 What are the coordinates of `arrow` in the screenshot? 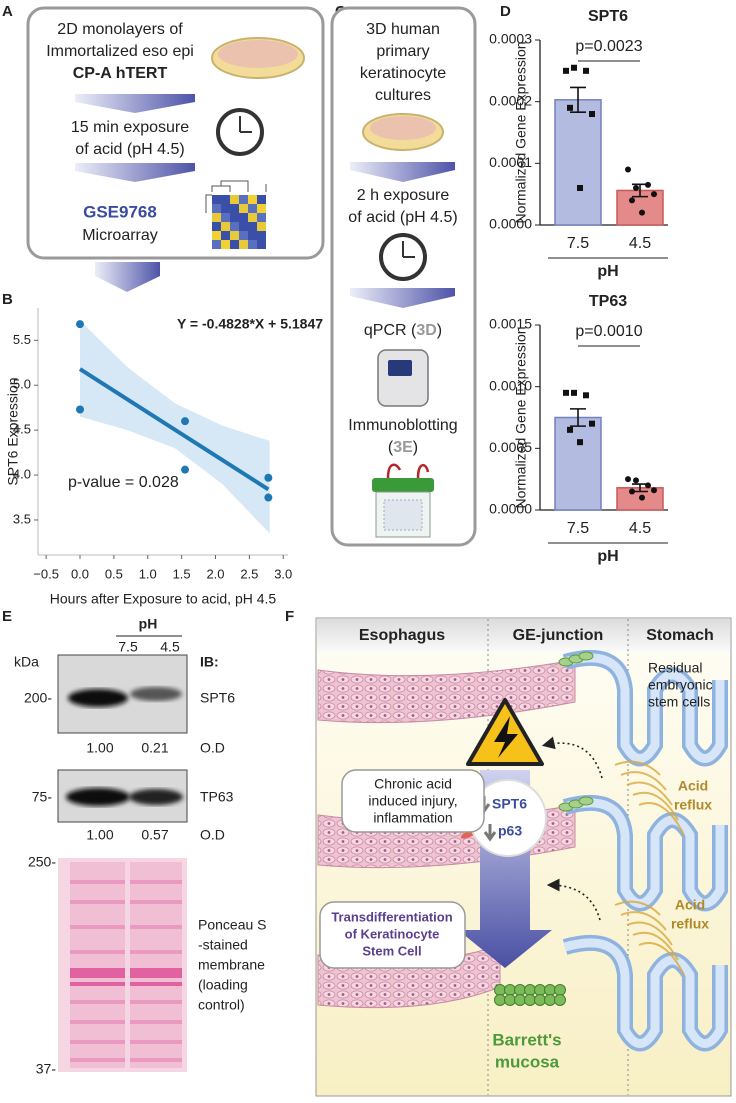 It's located at (127, 277).